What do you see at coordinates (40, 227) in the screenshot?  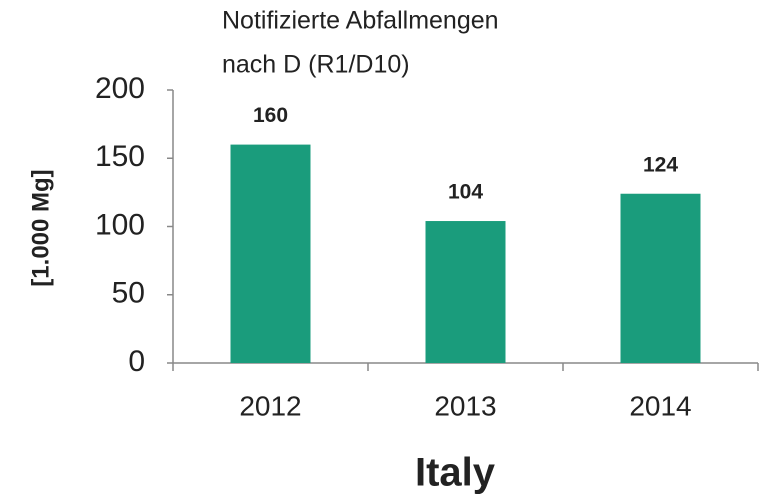 I see `y-axis-label: [1.000 Mg]` at bounding box center [40, 227].